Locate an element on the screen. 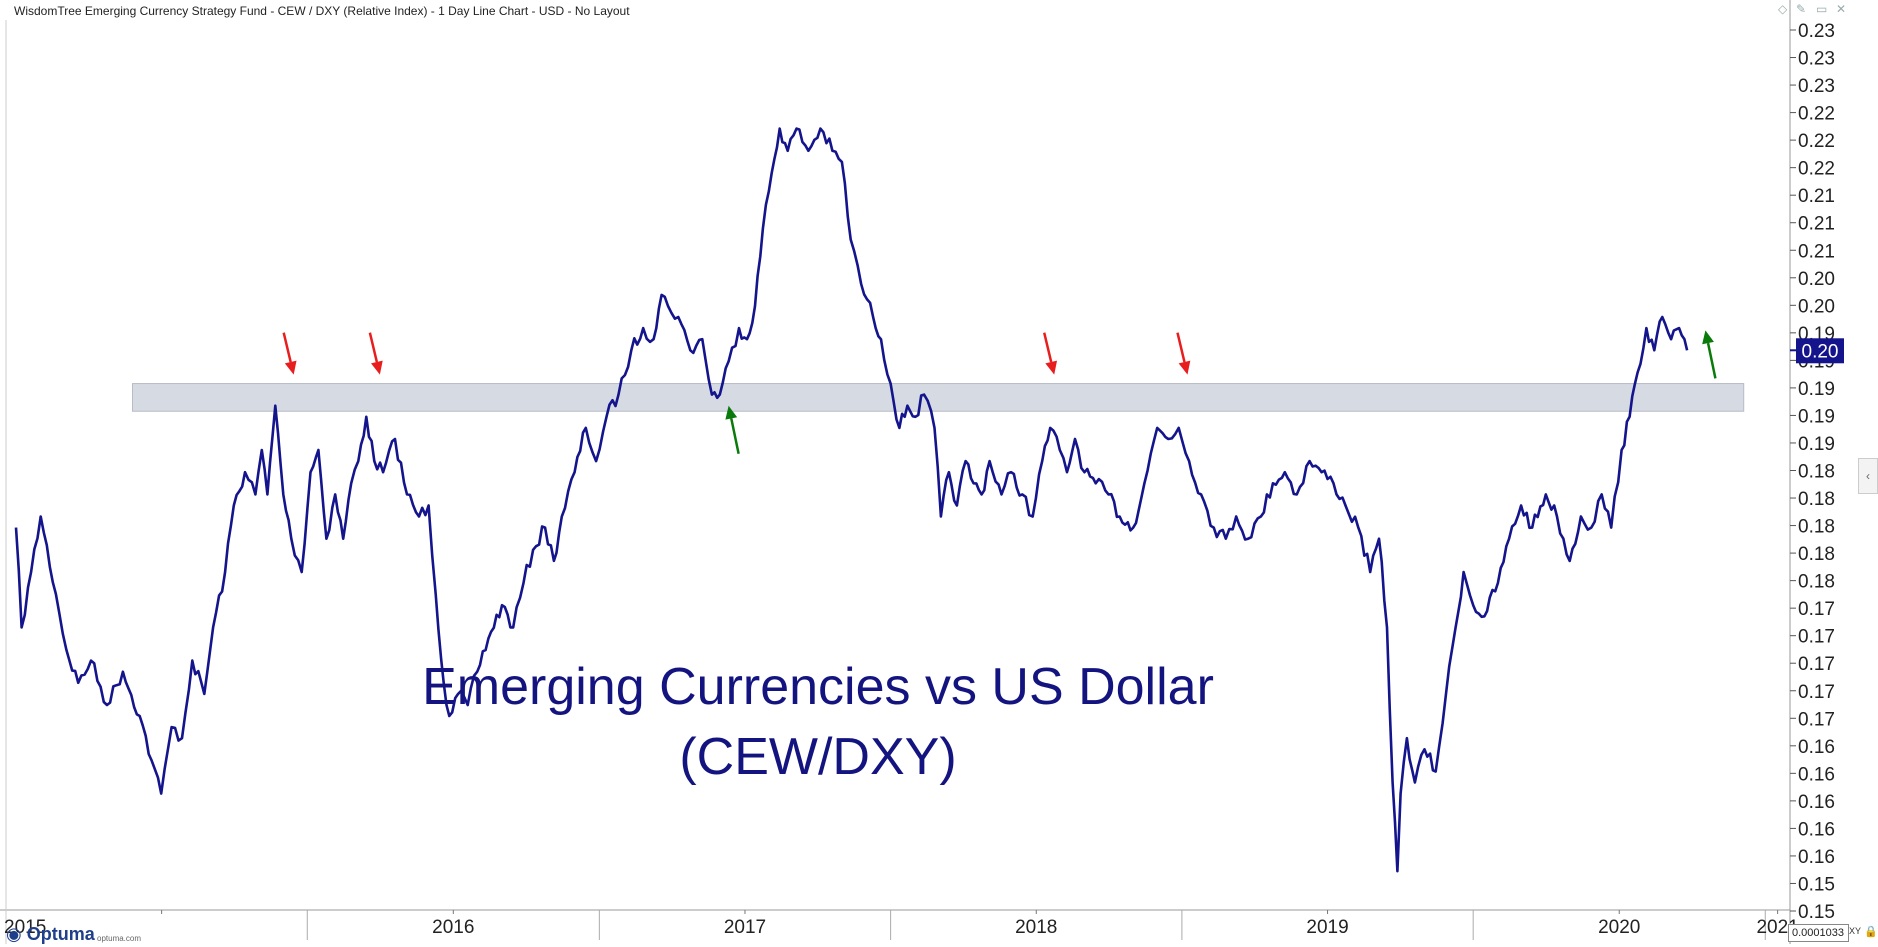 Image resolution: width=1878 pixels, height=947 pixels. resistance-band is located at coordinates (938, 397).